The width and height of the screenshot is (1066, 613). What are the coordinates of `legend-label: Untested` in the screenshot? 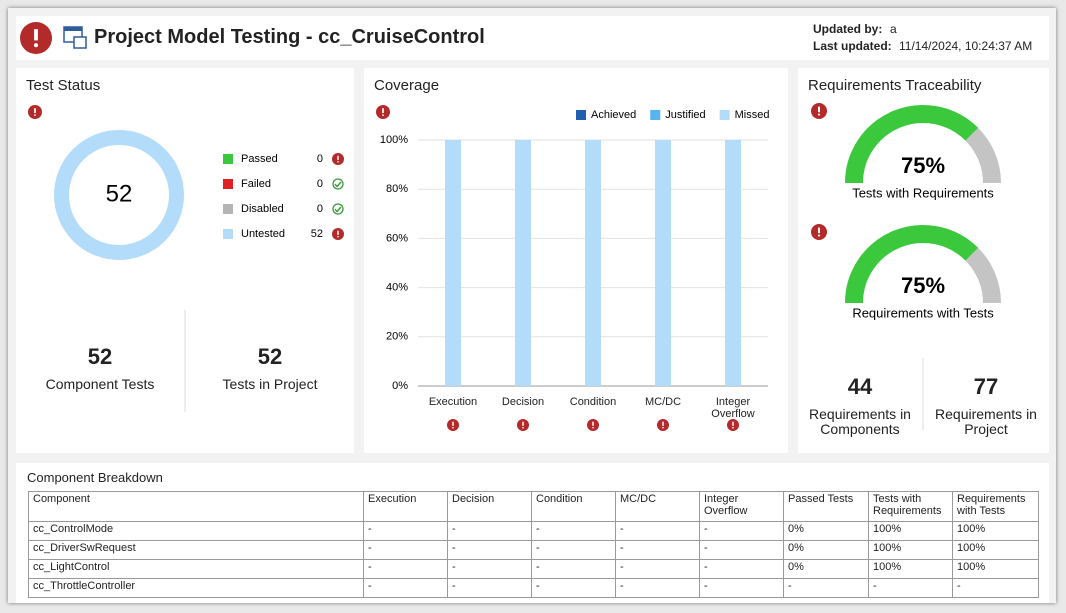 It's located at (263, 234).